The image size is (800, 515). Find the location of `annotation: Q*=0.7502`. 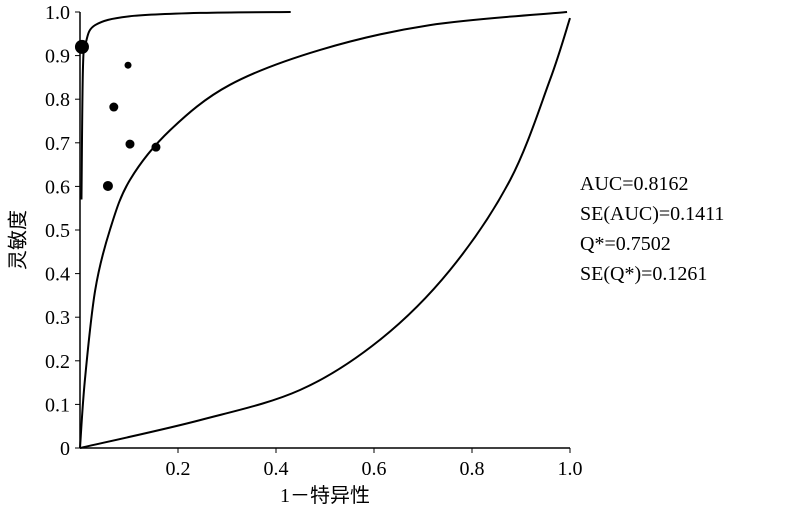

annotation: Q*=0.7502 is located at coordinates (625, 244).